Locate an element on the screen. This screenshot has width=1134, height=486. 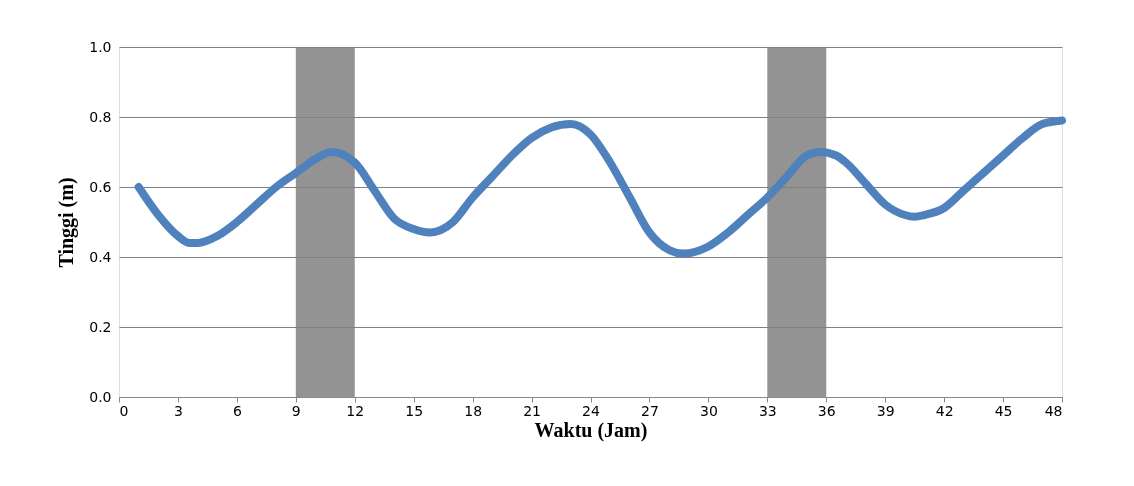
x-tick-label: 42 is located at coordinates (944, 410).